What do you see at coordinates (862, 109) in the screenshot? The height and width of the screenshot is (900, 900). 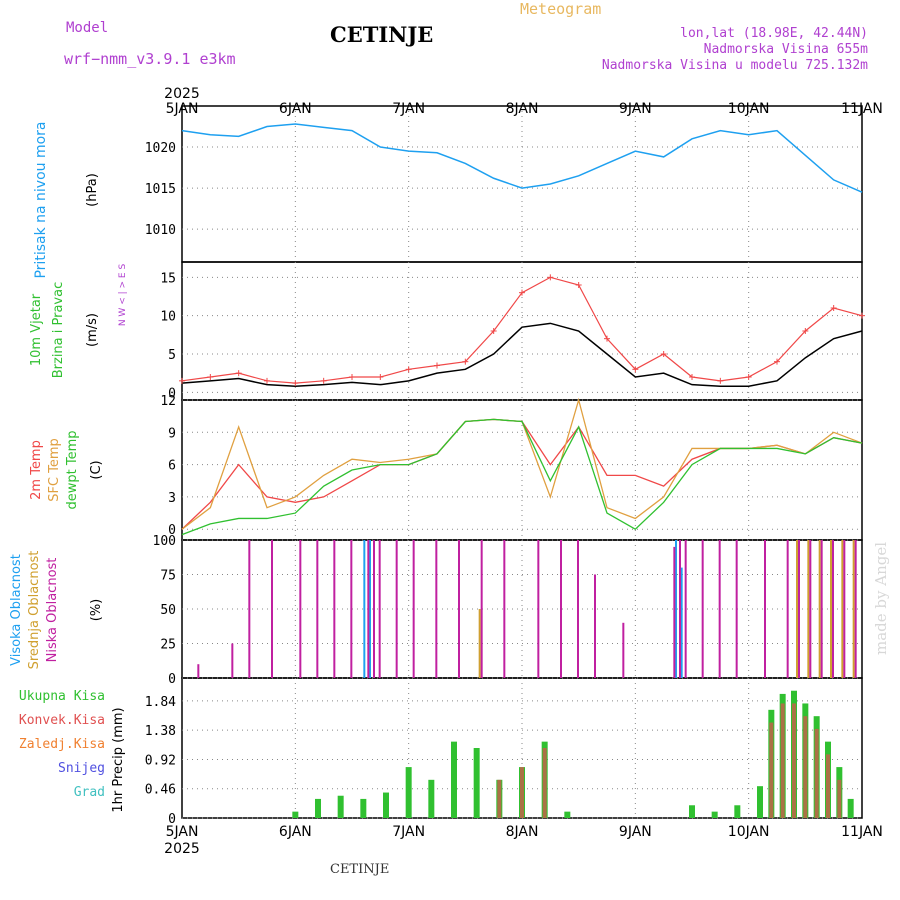 I see `x-label-top: 11JAN` at bounding box center [862, 109].